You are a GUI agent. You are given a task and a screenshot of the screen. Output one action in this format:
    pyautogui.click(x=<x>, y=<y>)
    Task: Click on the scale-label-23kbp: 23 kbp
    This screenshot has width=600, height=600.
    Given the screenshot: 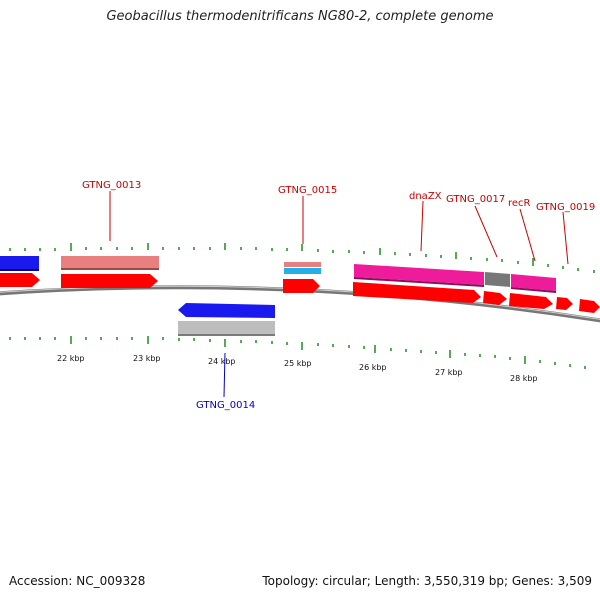 What is the action you would take?
    pyautogui.click(x=147, y=358)
    